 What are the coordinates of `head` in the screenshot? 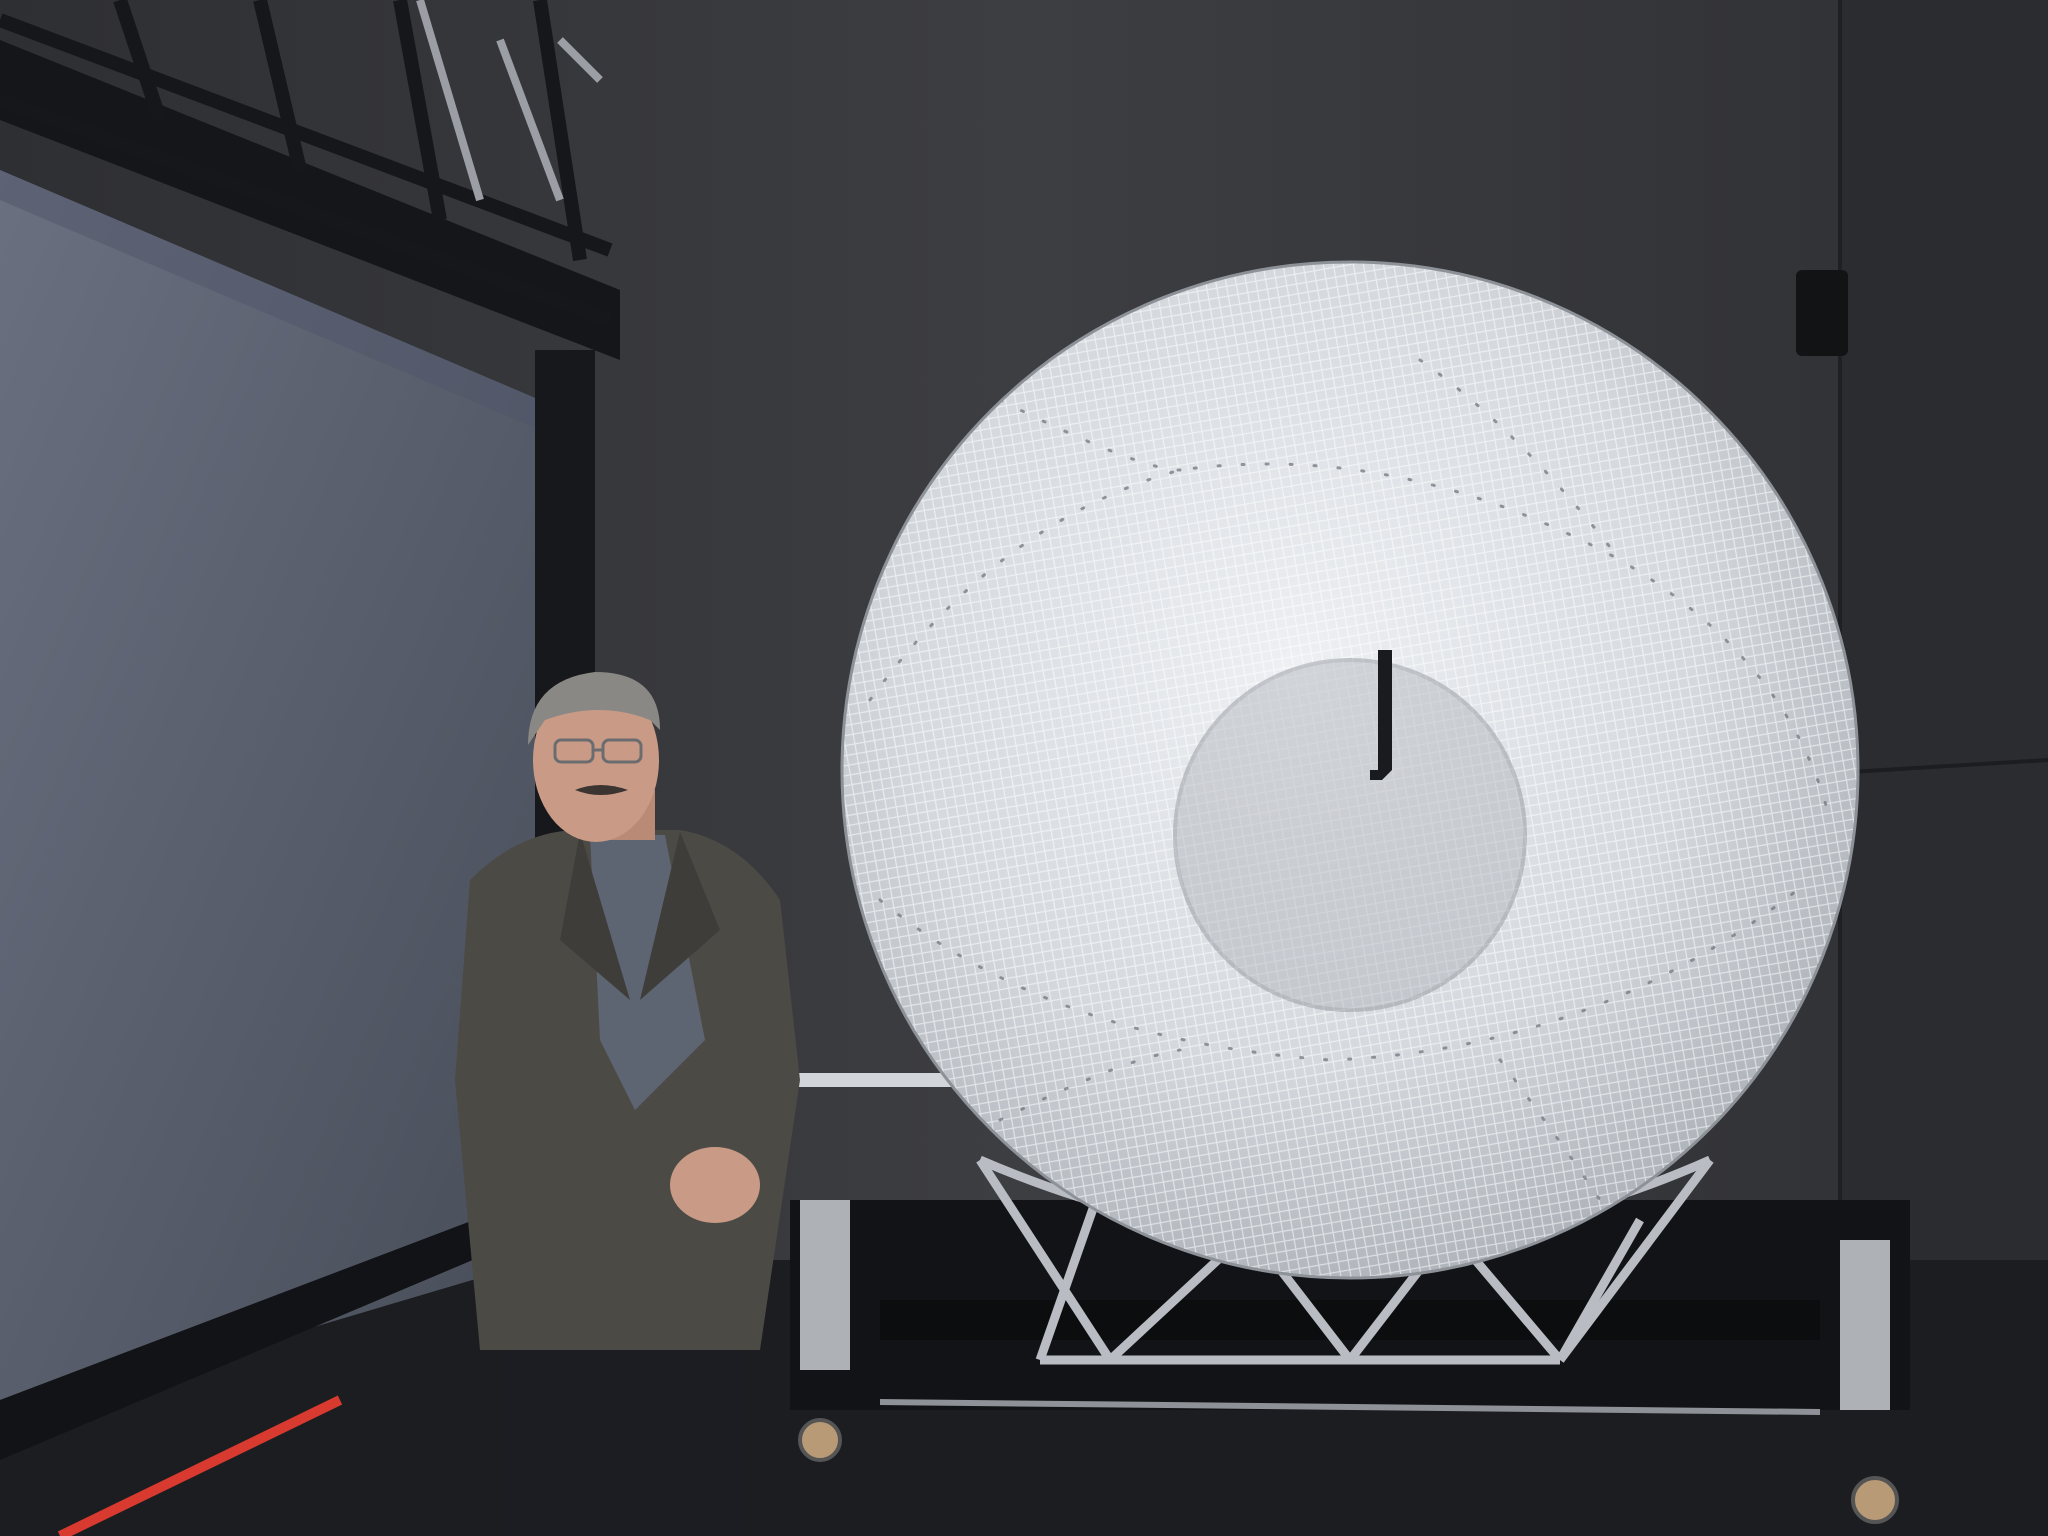 It's located at (596, 760).